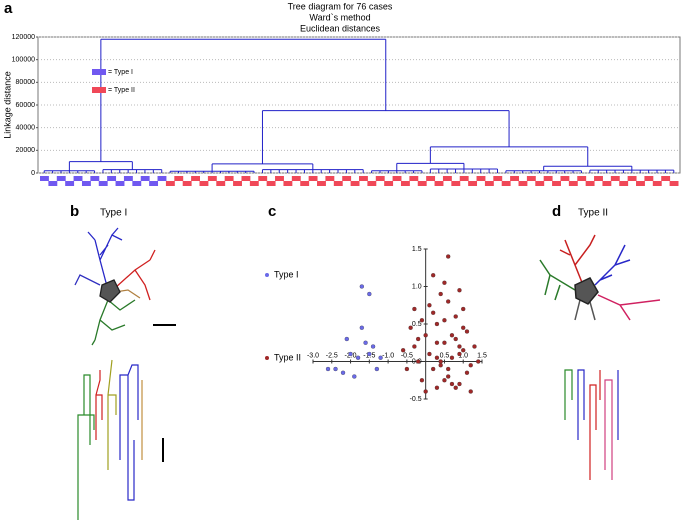 The width and height of the screenshot is (685, 523). What do you see at coordinates (267, 275) in the screenshot?
I see `legend-marker` at bounding box center [267, 275].